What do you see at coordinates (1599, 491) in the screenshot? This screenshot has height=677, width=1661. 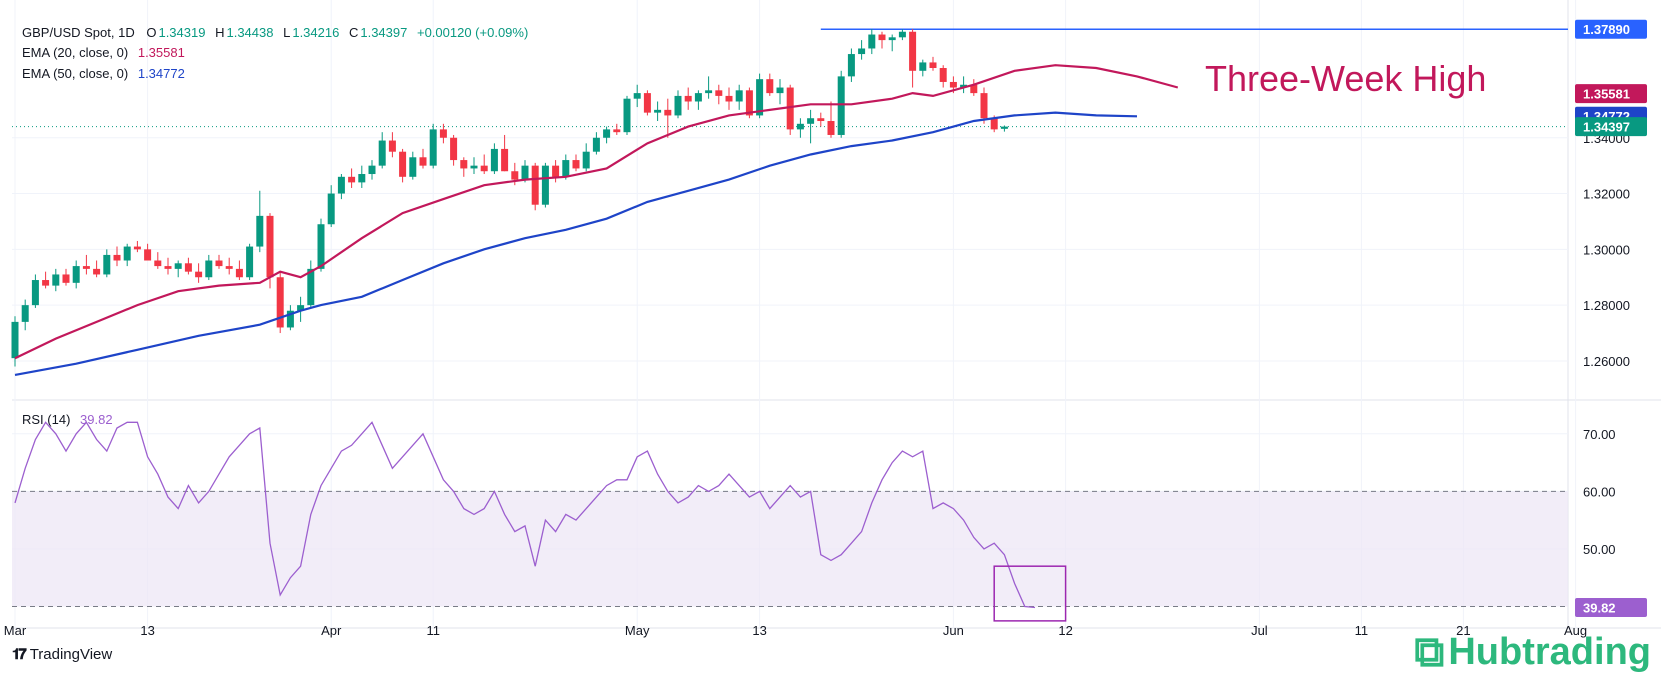 I see `rsi-tick-label: 60.00` at bounding box center [1599, 491].